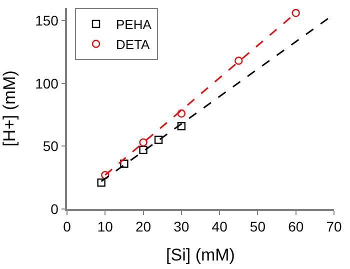 This screenshot has width=350, height=269. What do you see at coordinates (133, 44) in the screenshot?
I see `legend-label: DETA` at bounding box center [133, 44].